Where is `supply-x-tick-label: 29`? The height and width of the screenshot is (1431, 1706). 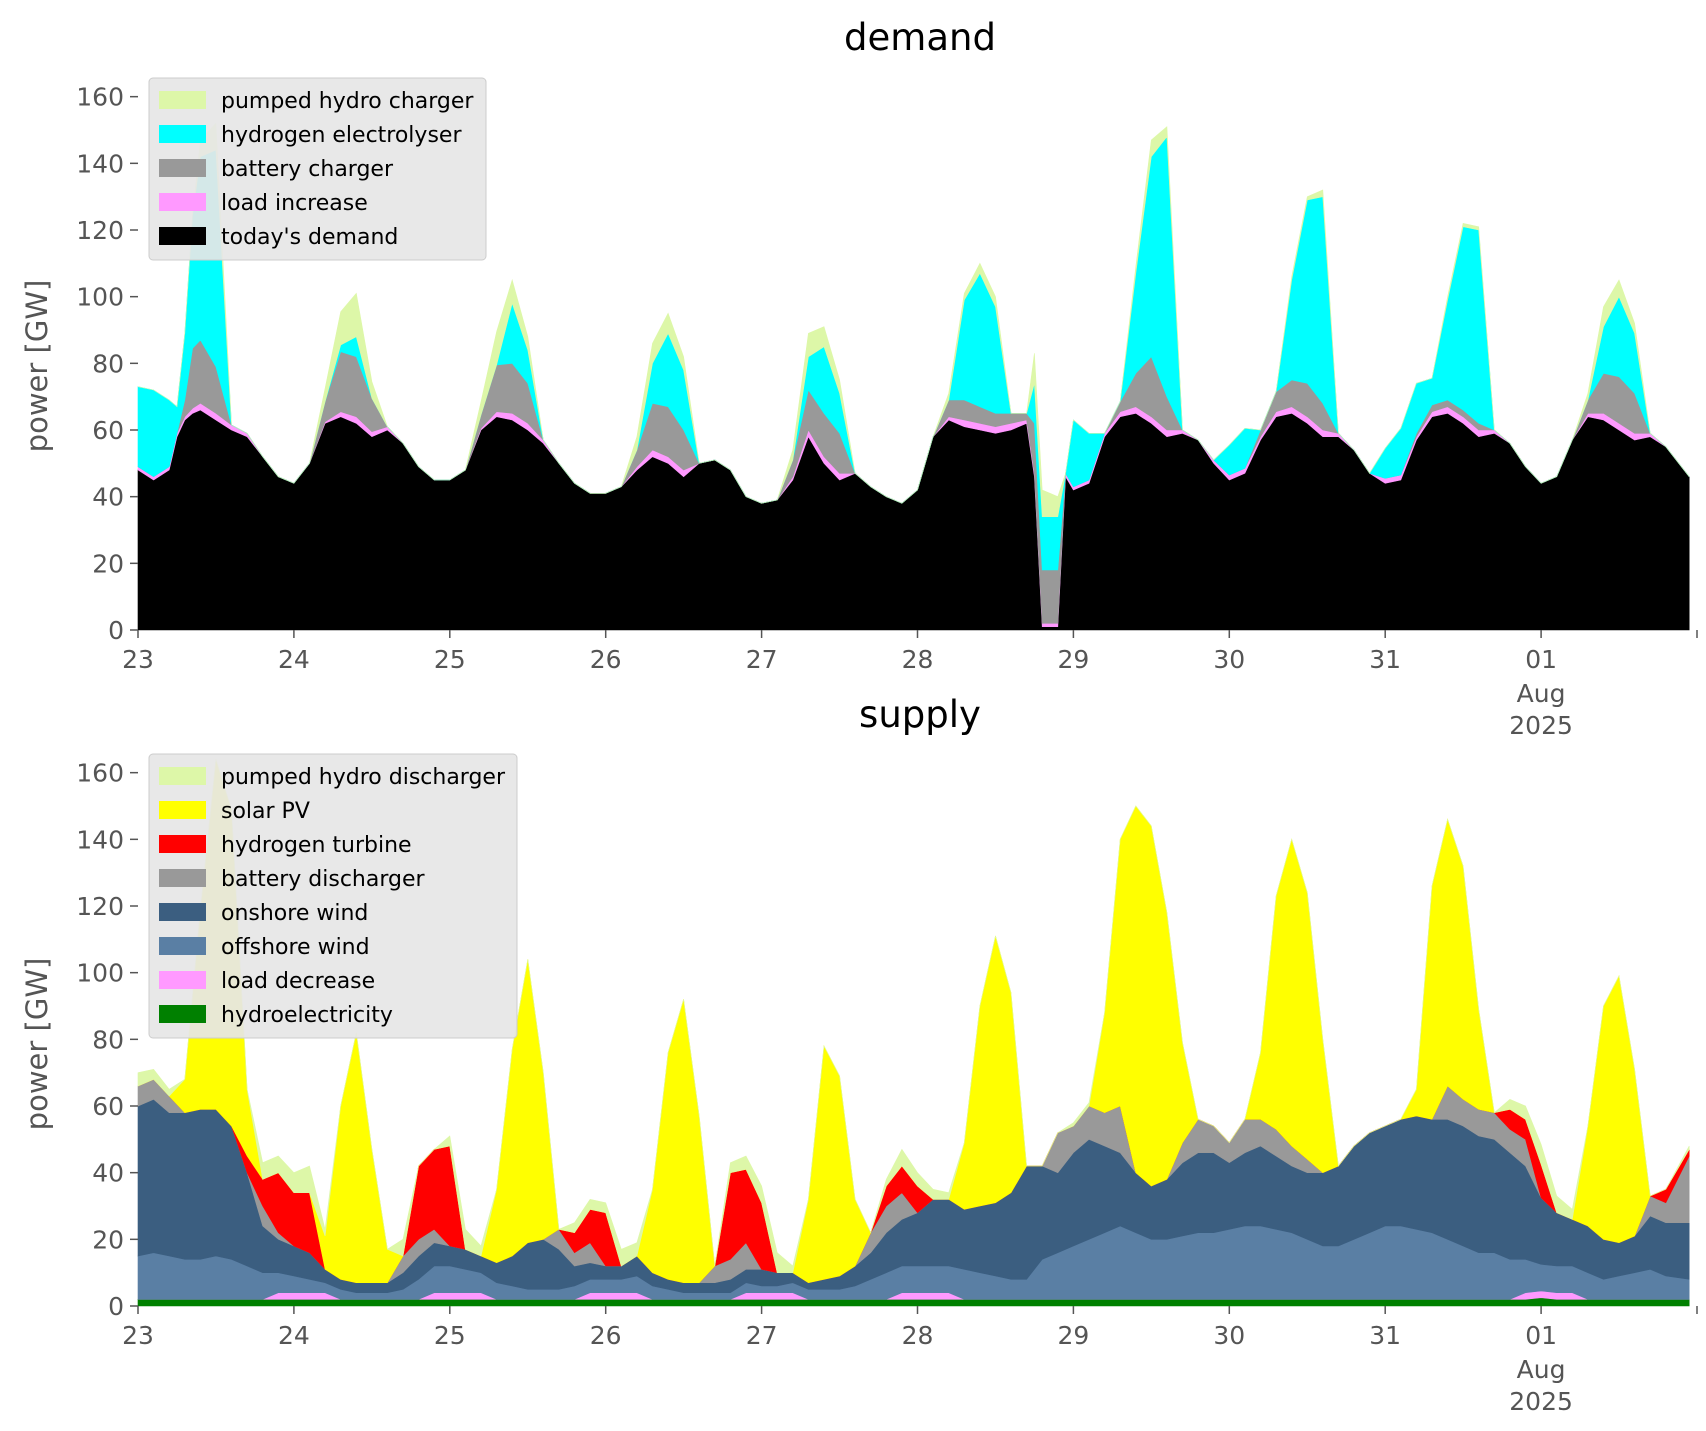 supply-x-tick-label: 29 is located at coordinates (1073, 1335).